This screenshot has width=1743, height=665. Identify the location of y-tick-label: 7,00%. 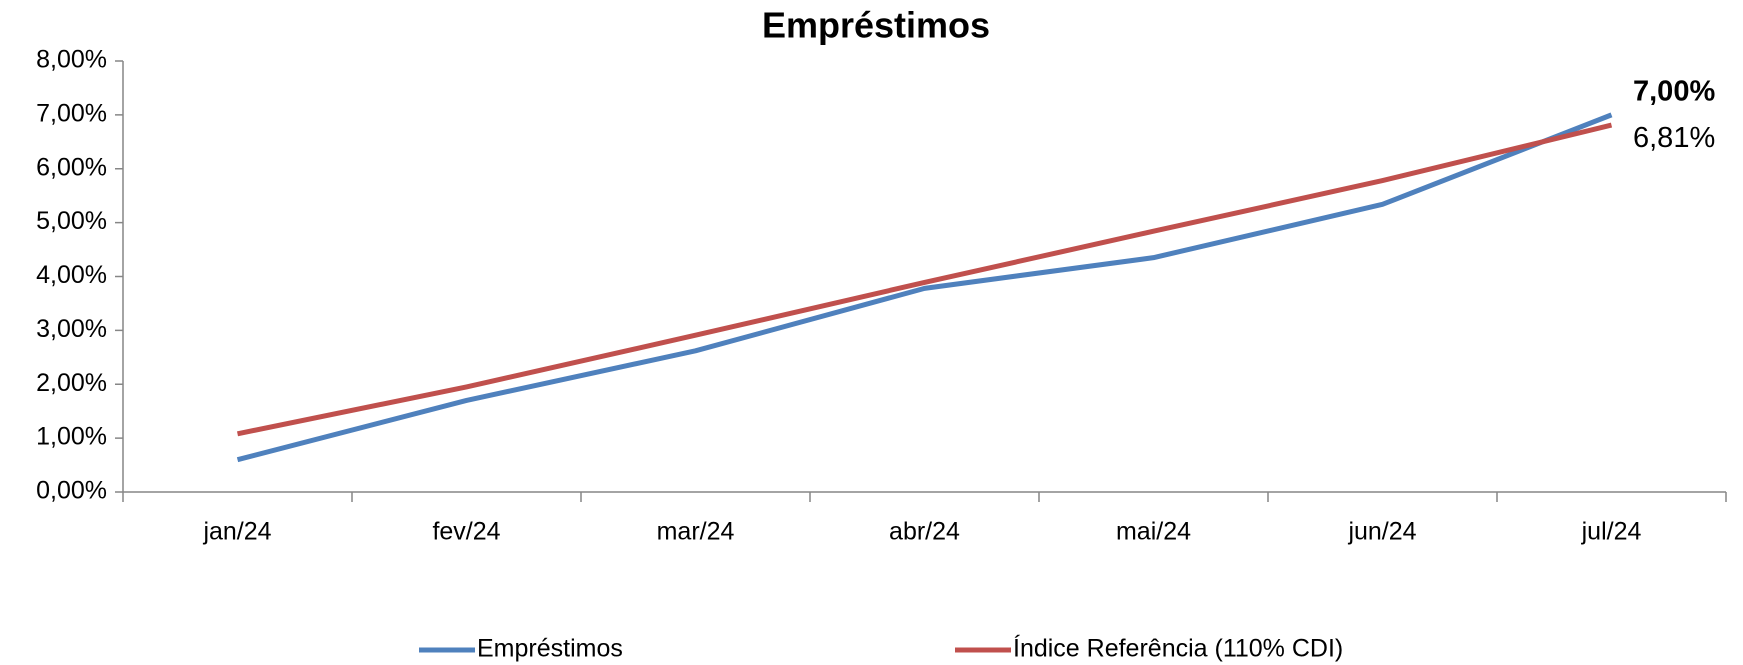
(71, 113).